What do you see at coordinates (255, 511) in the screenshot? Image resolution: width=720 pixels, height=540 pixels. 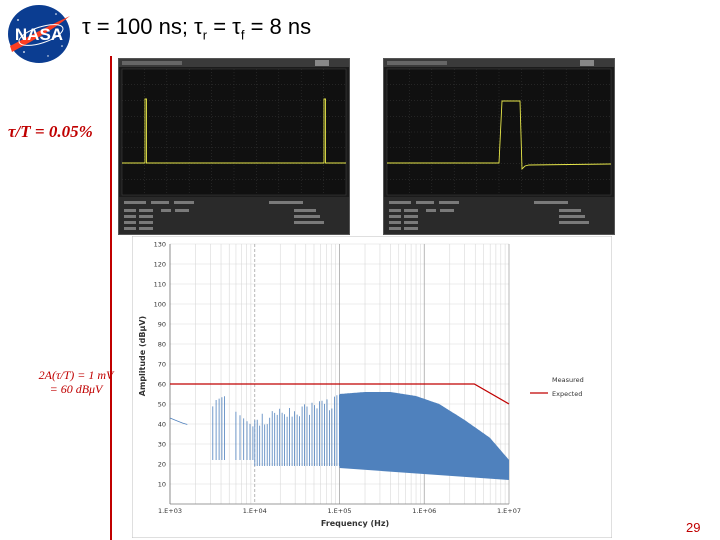 I see `x-tick-label: 1.E+04` at bounding box center [255, 511].